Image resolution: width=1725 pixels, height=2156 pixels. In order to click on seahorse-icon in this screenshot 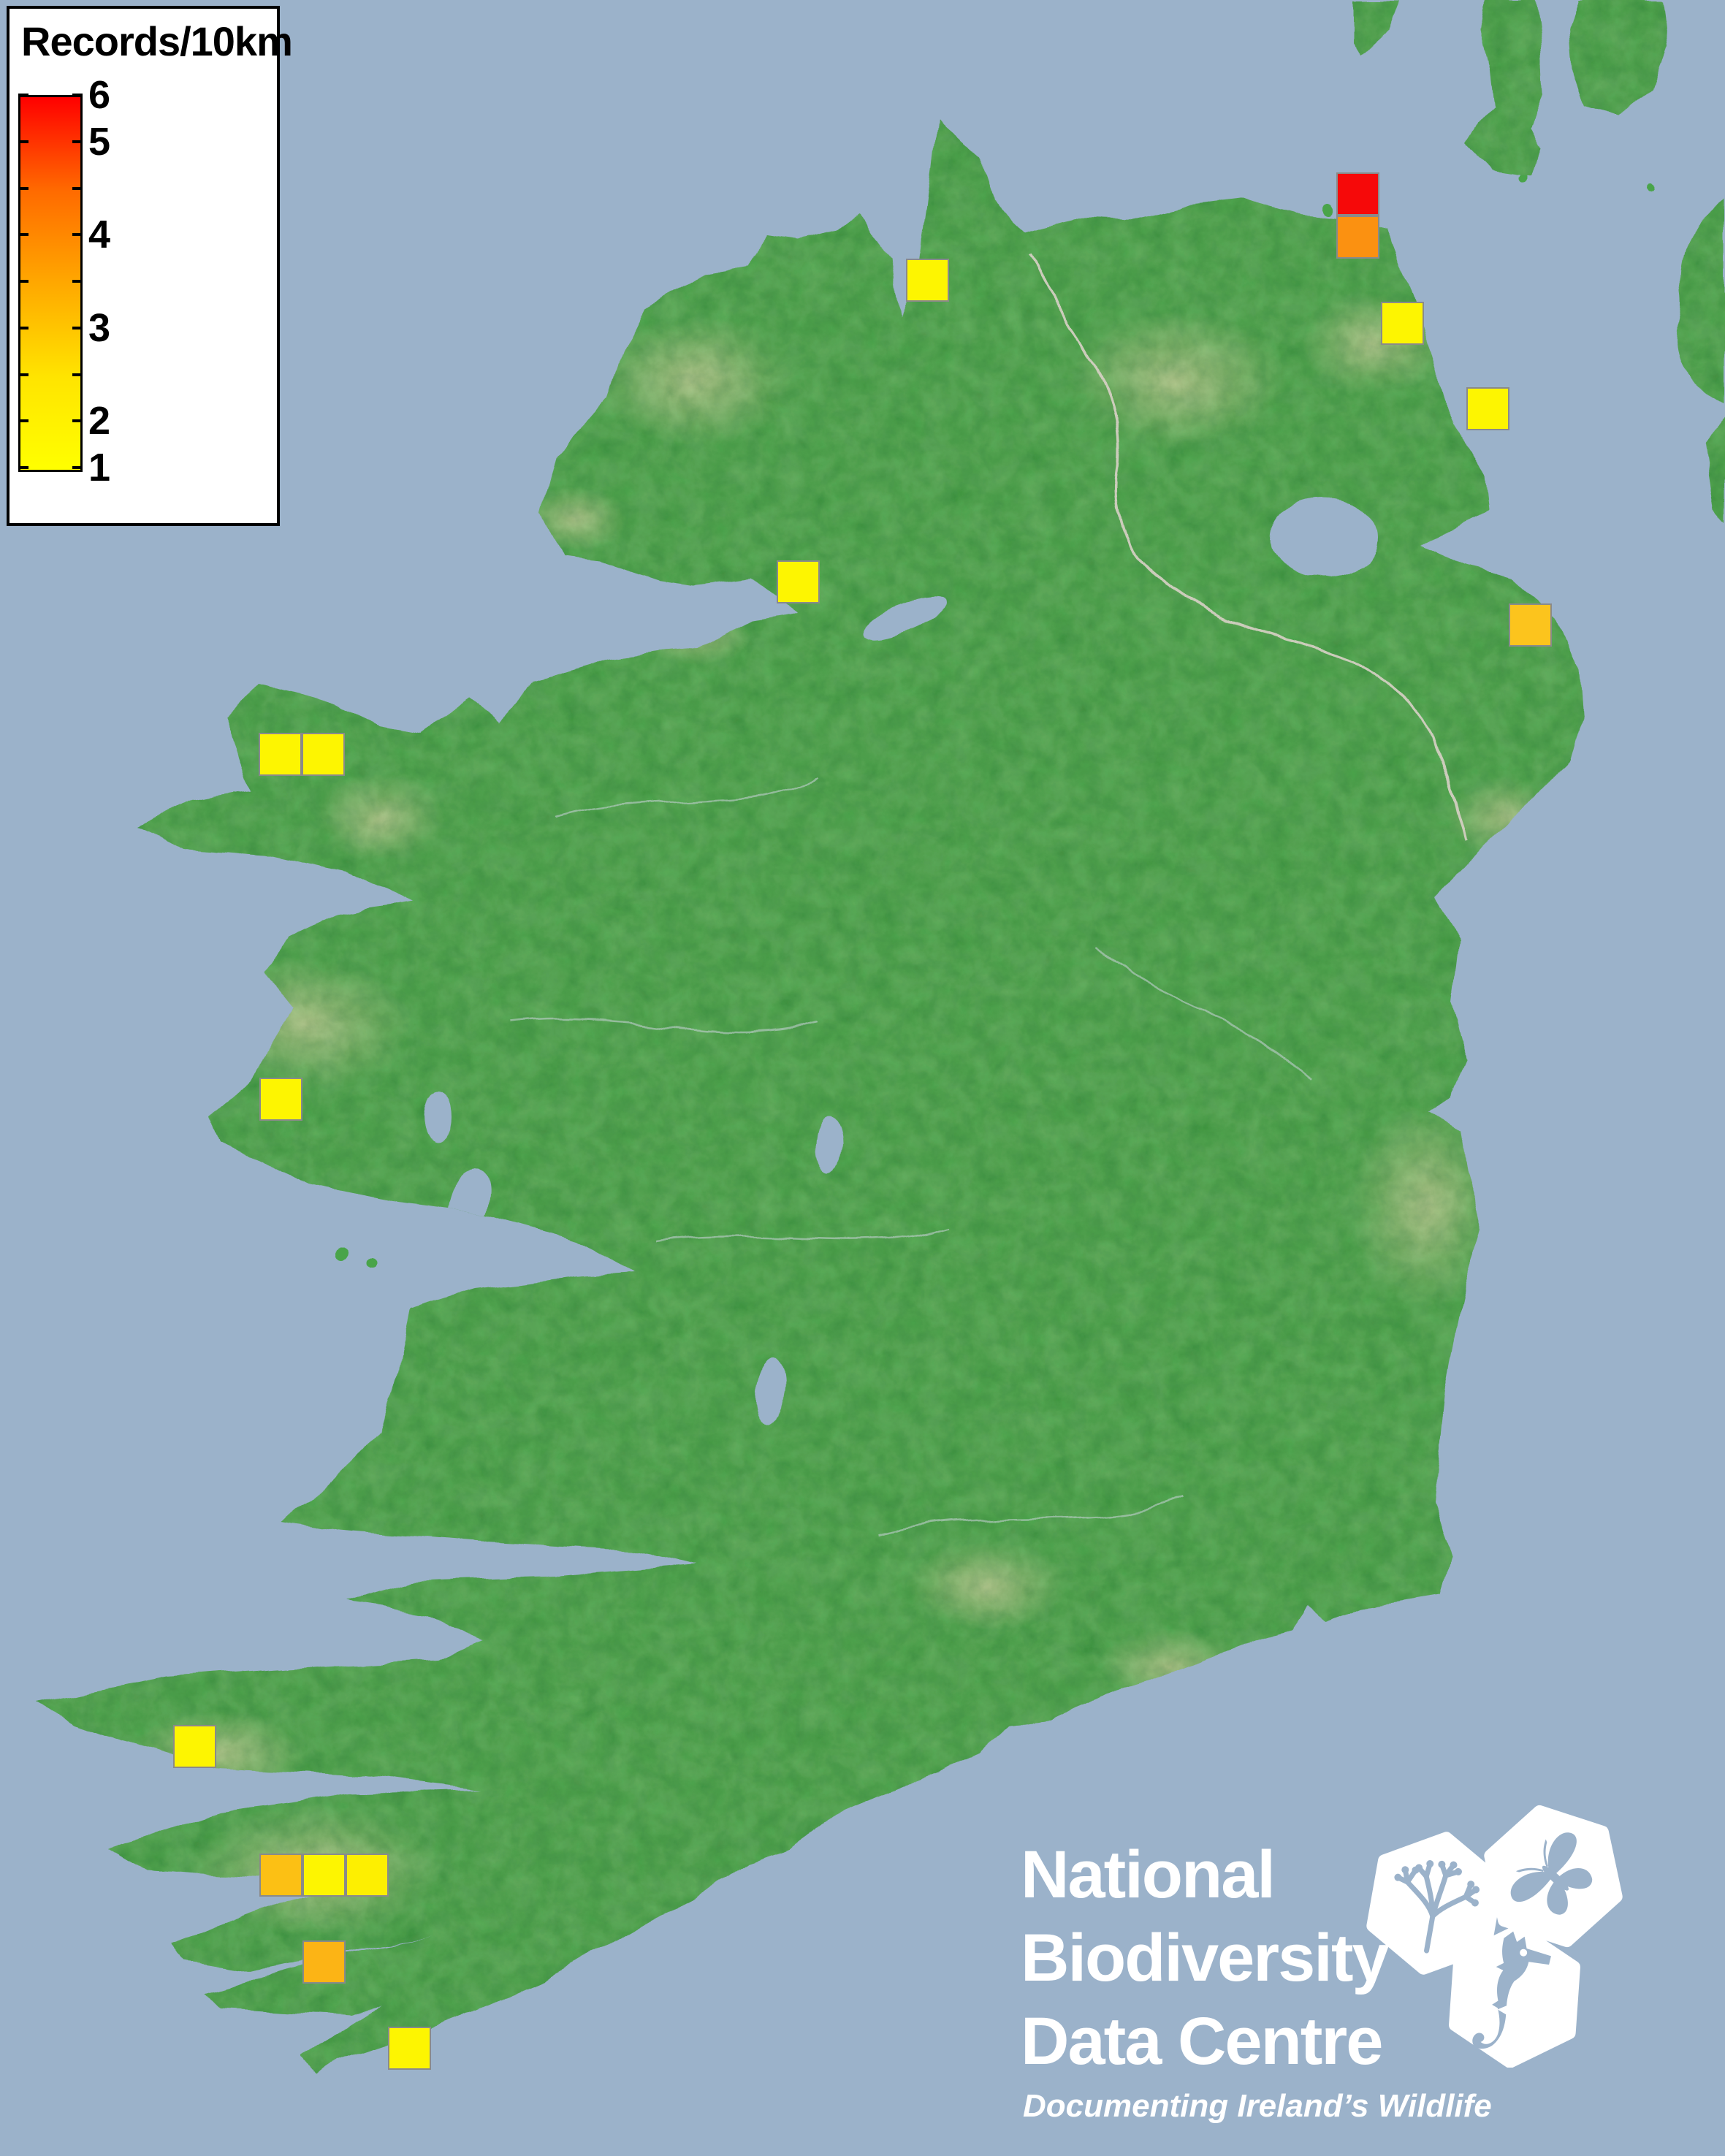, I will do `click(1515, 1996)`.